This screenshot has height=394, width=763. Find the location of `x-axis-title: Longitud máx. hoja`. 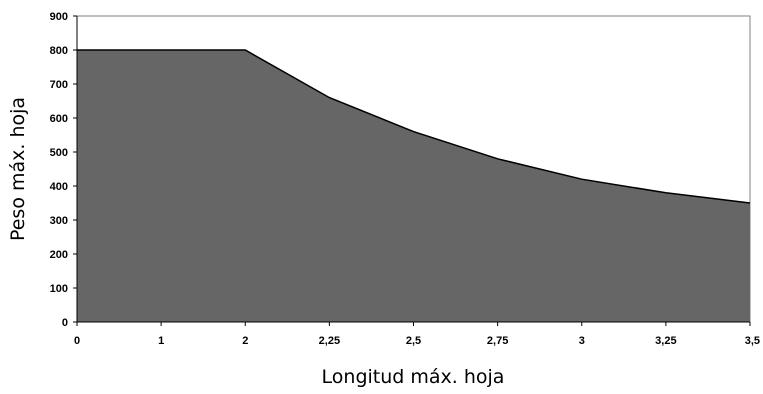

x-axis-title: Longitud máx. hoja is located at coordinates (413, 377).